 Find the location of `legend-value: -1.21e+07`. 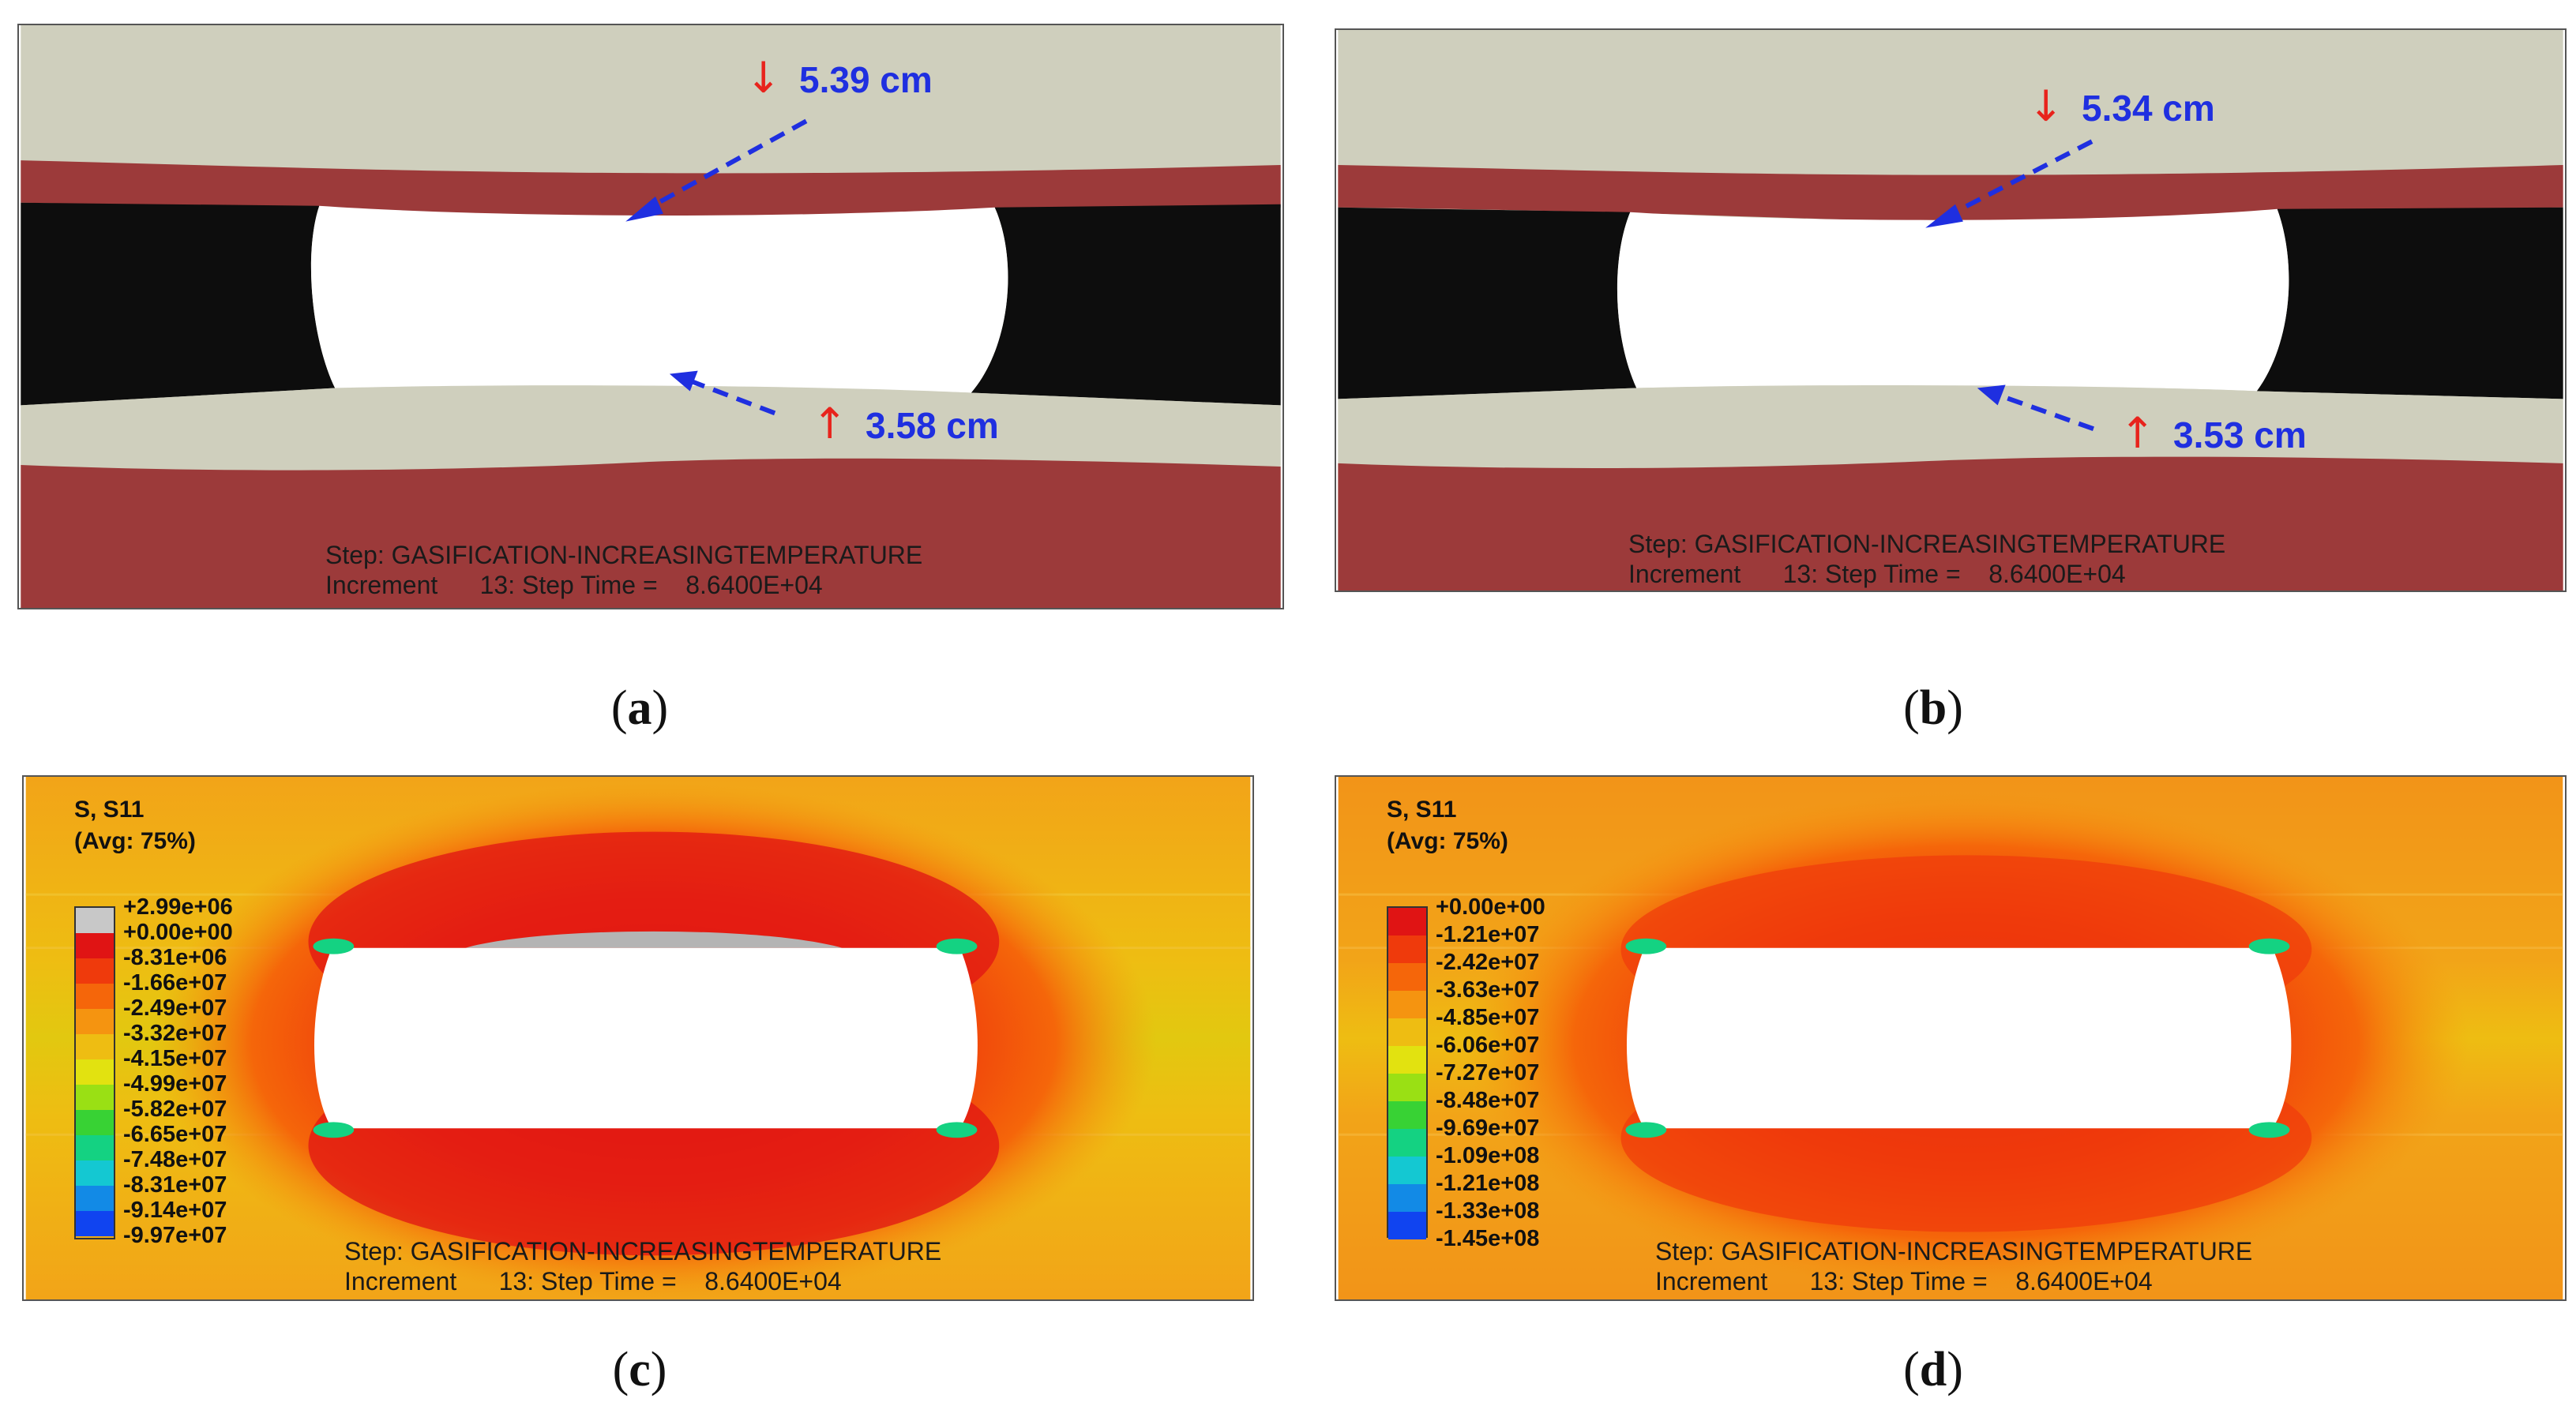

legend-value: -1.21e+07 is located at coordinates (1488, 934).